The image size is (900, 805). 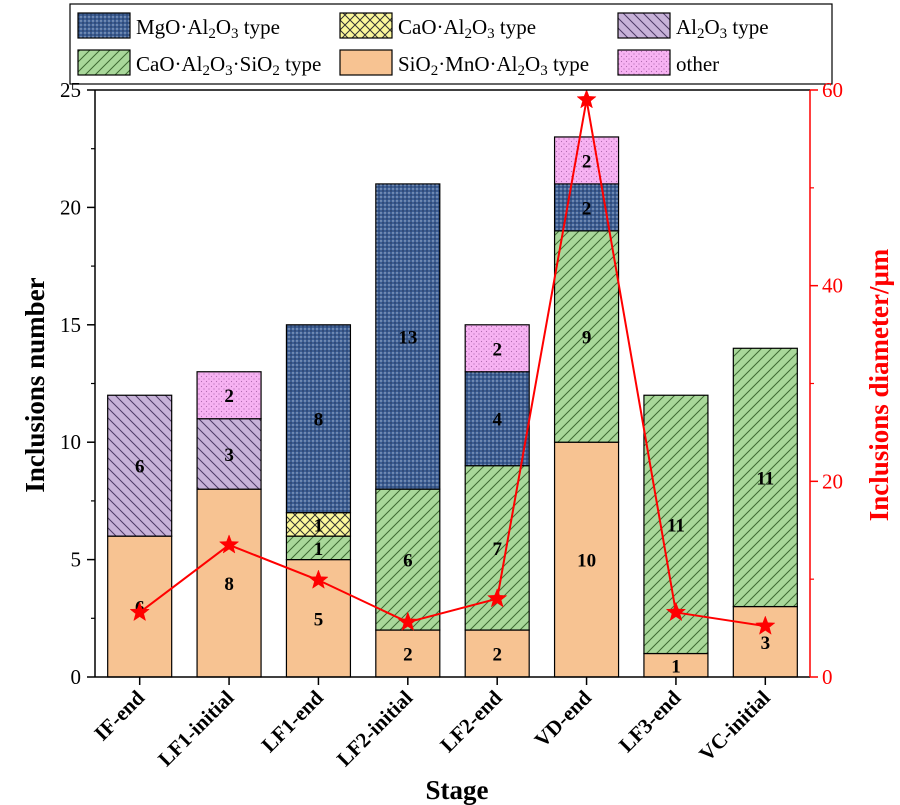 I want to click on x-tick-label-vd-end: VD-end, so click(x=563, y=718).